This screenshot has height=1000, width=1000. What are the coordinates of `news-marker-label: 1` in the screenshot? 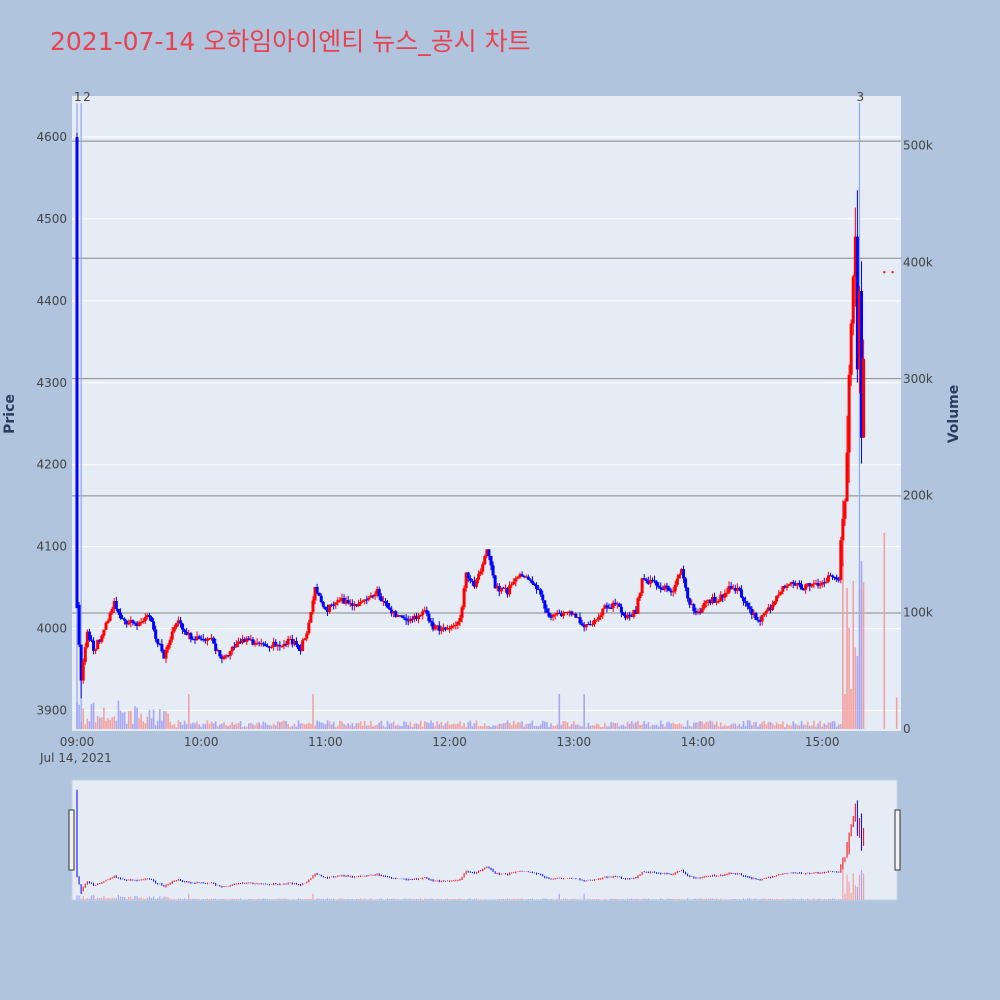 It's located at (78, 97).